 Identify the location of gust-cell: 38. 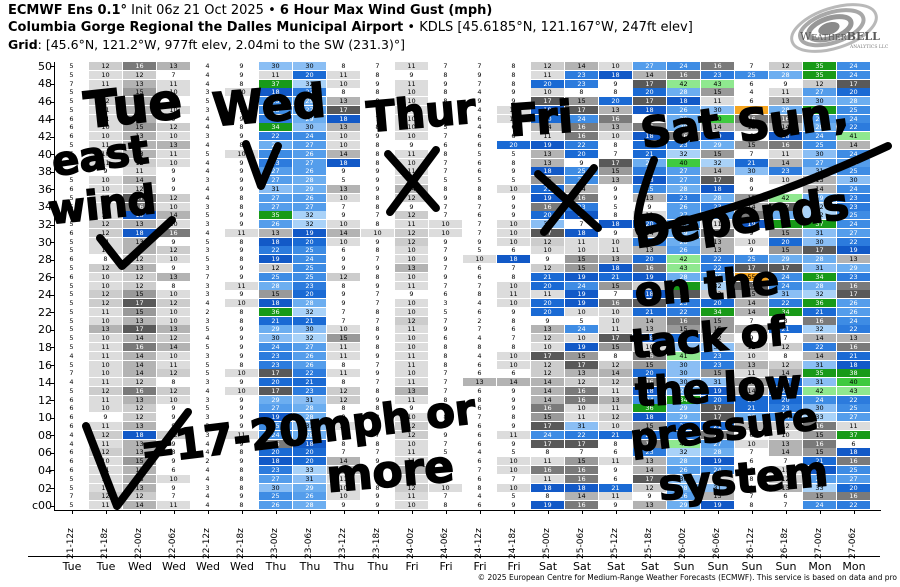
(785, 224).